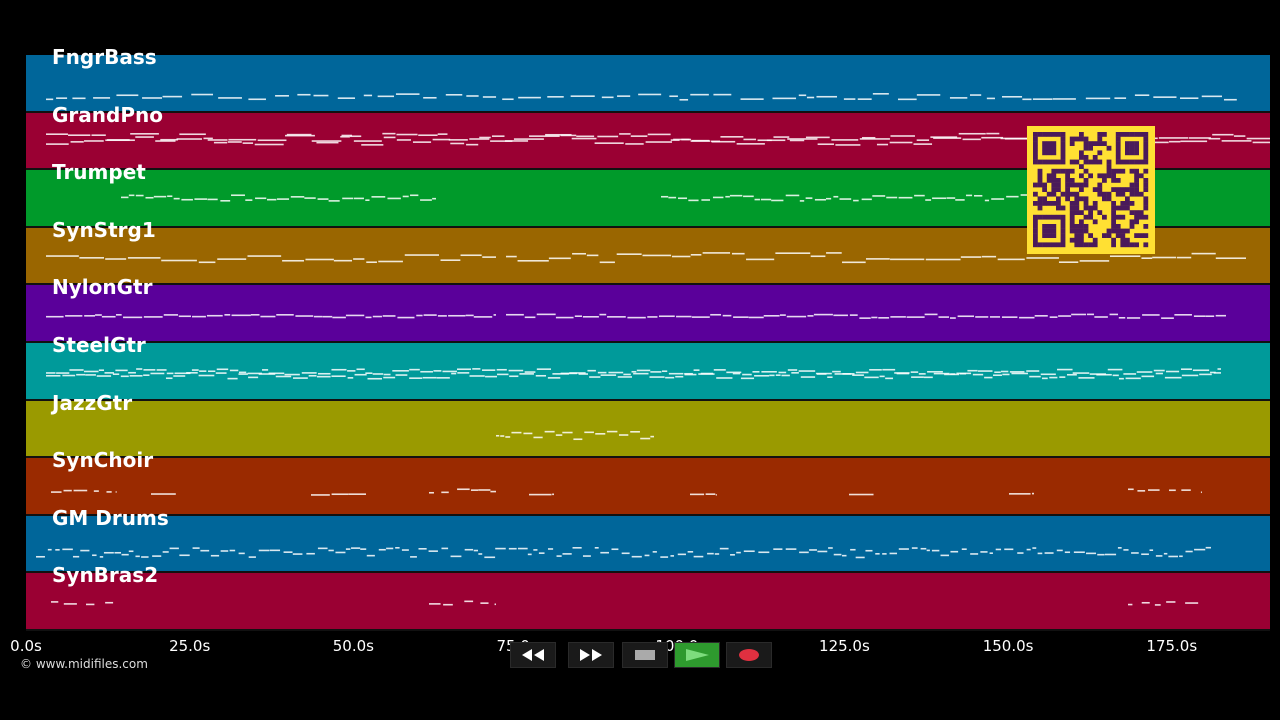 Image resolution: width=1280 pixels, height=720 pixels. I want to click on stop-button, so click(645, 655).